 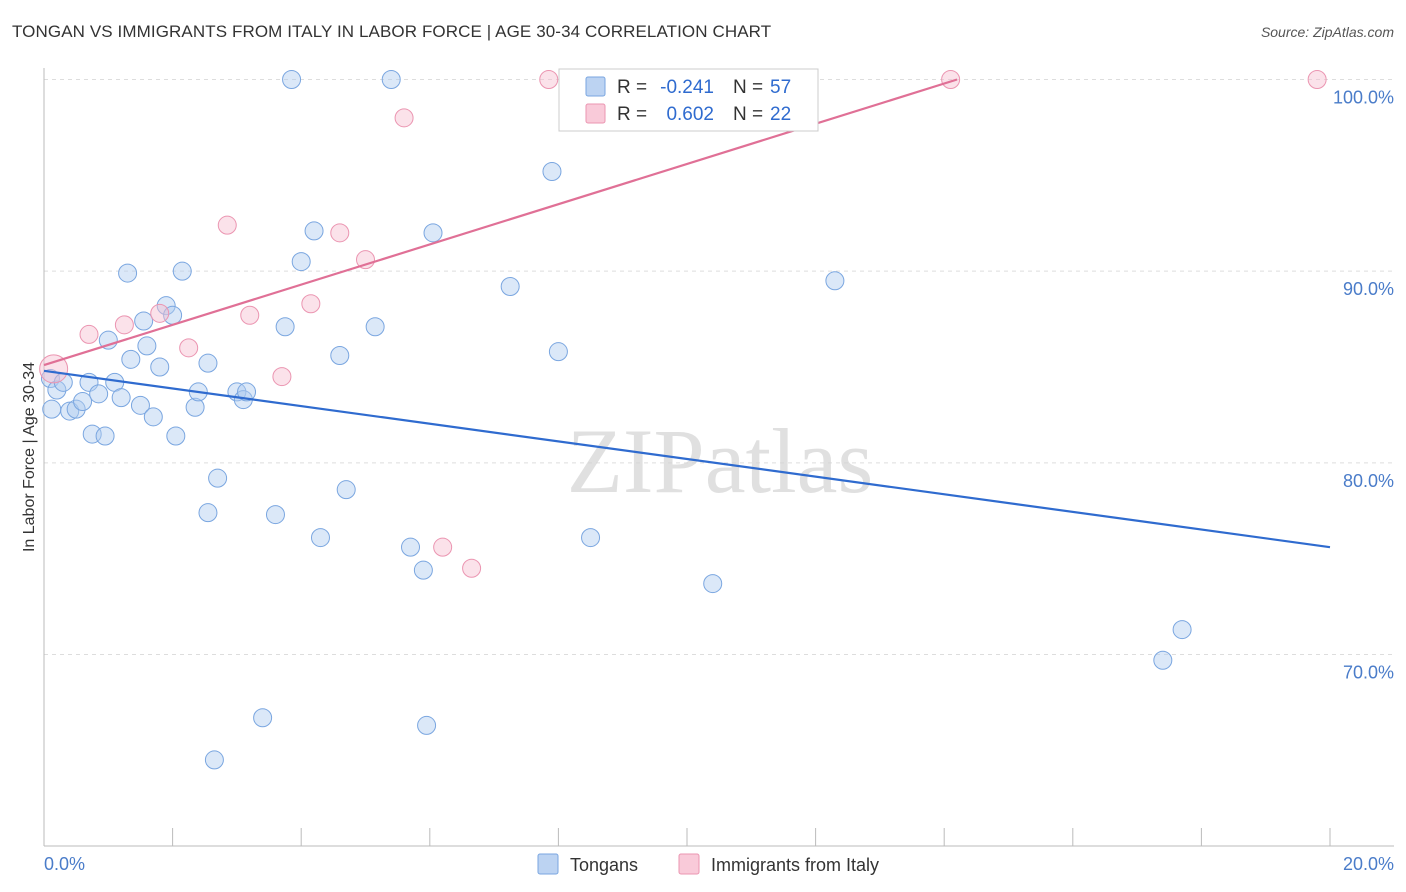 What do you see at coordinates (29, 457) in the screenshot?
I see `y-axis-title: In Labor Force | Age 30-34` at bounding box center [29, 457].